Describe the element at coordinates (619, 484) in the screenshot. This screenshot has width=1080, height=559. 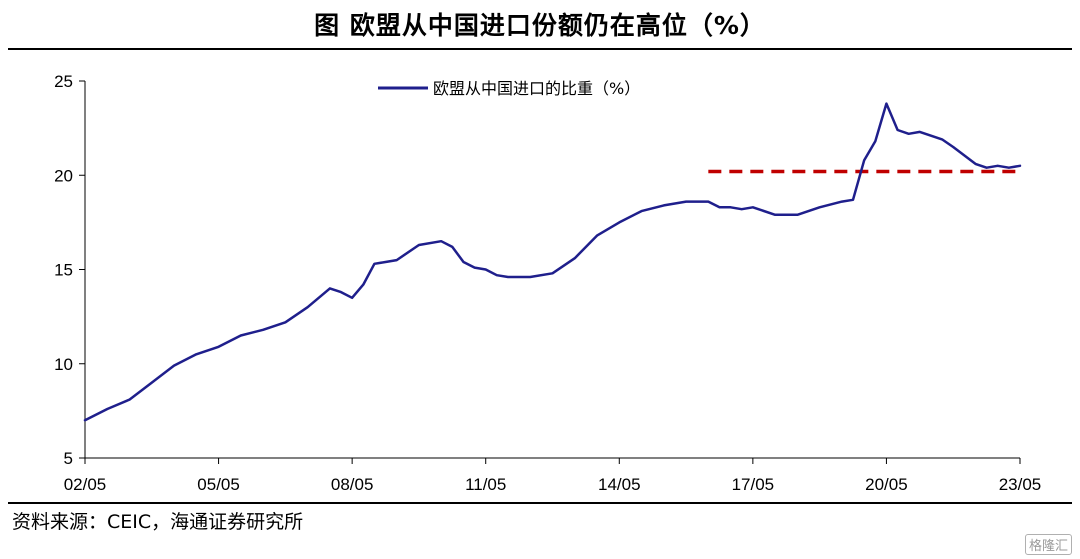
I see `x-tick-label: 14/05` at that location.